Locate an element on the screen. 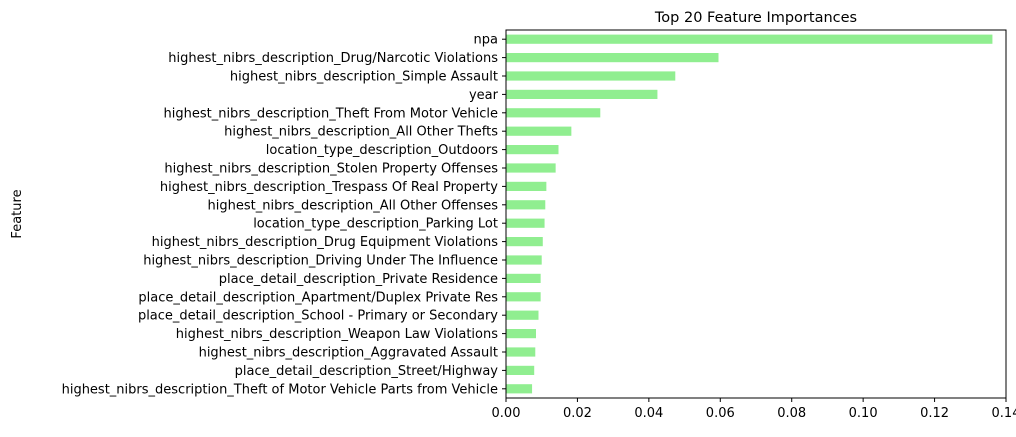 This screenshot has height=437, width=1016. x-ticks: 0.00 0.02 0.04 0.06 0.08 0.10 0.12 0.14 is located at coordinates (754, 409).